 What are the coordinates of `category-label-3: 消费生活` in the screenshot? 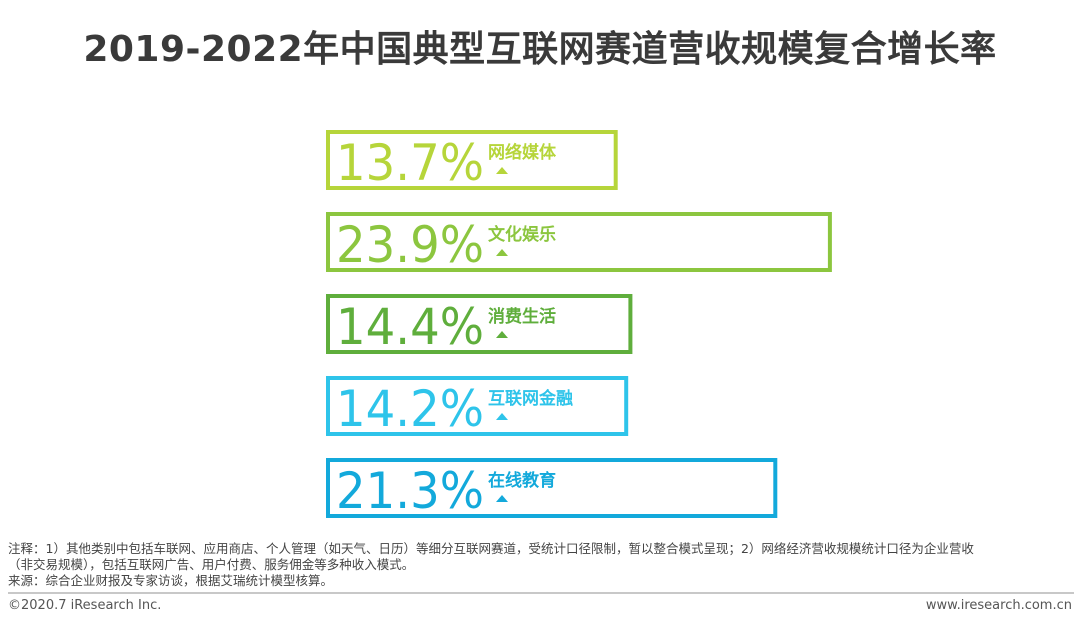 It's located at (522, 316).